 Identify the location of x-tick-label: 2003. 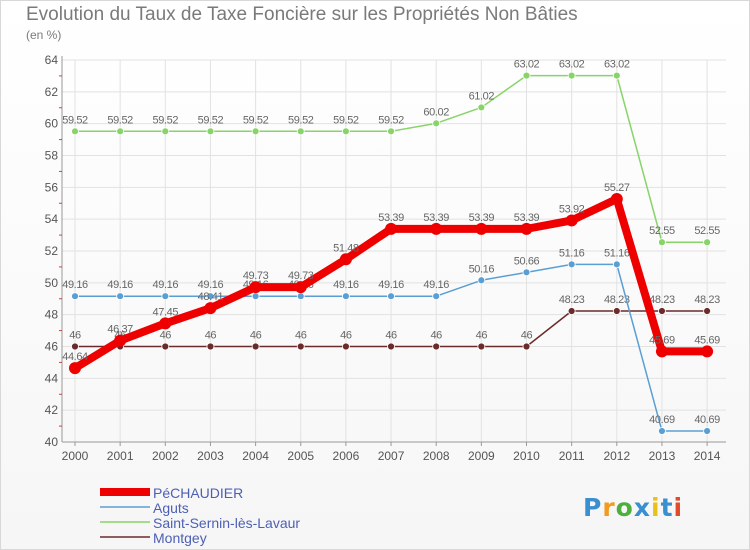
(210, 456).